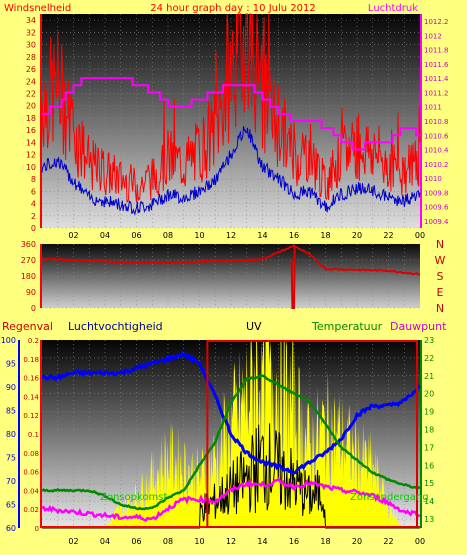 The height and width of the screenshot is (555, 467). Describe the element at coordinates (429, 394) in the screenshot. I see `temperature-y-tick-label: 20` at that location.